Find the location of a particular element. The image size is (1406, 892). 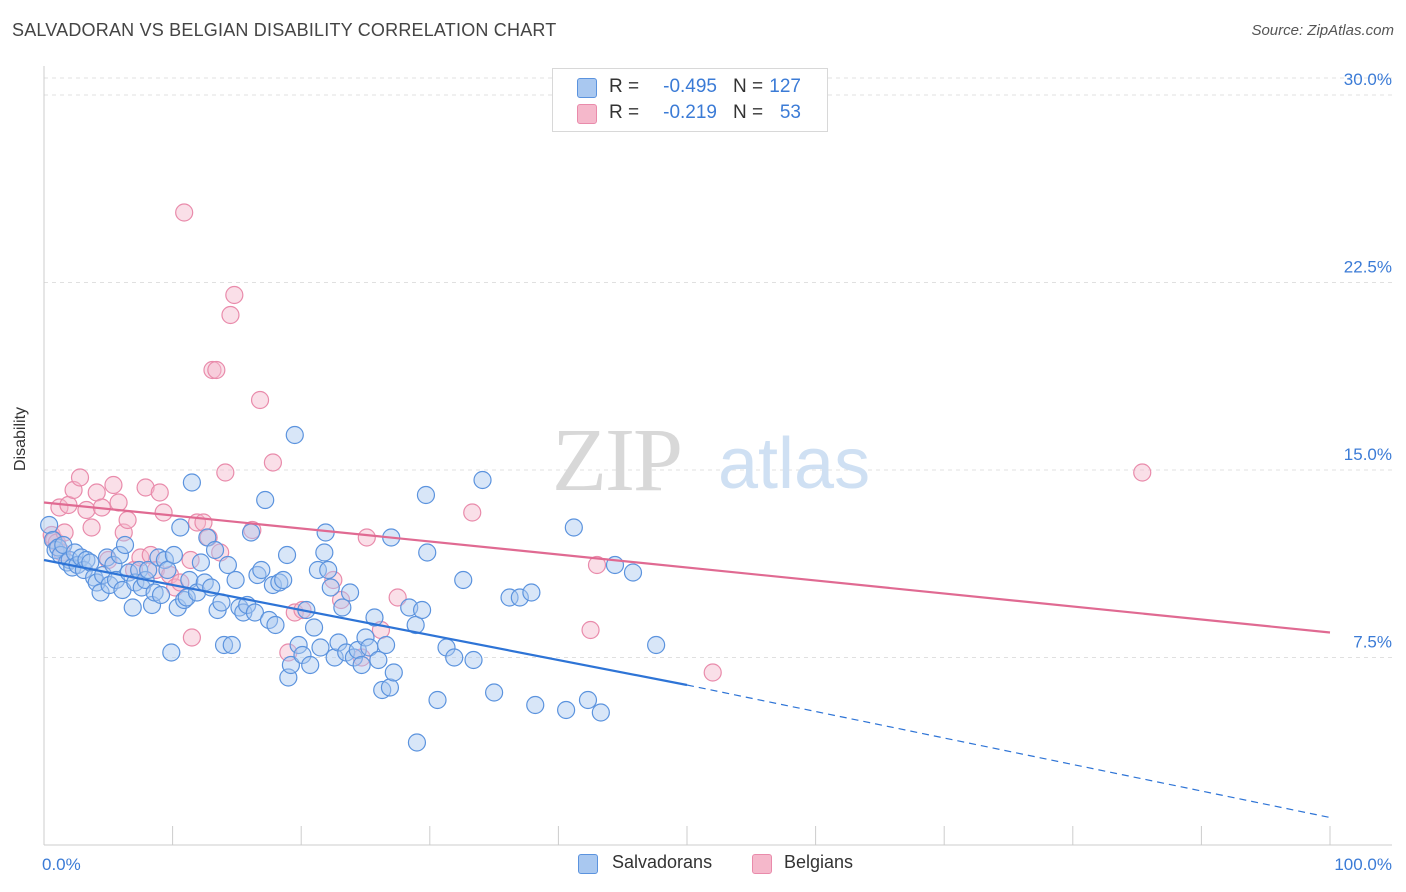

salvadoran-trend-line is located at coordinates (365, 622).